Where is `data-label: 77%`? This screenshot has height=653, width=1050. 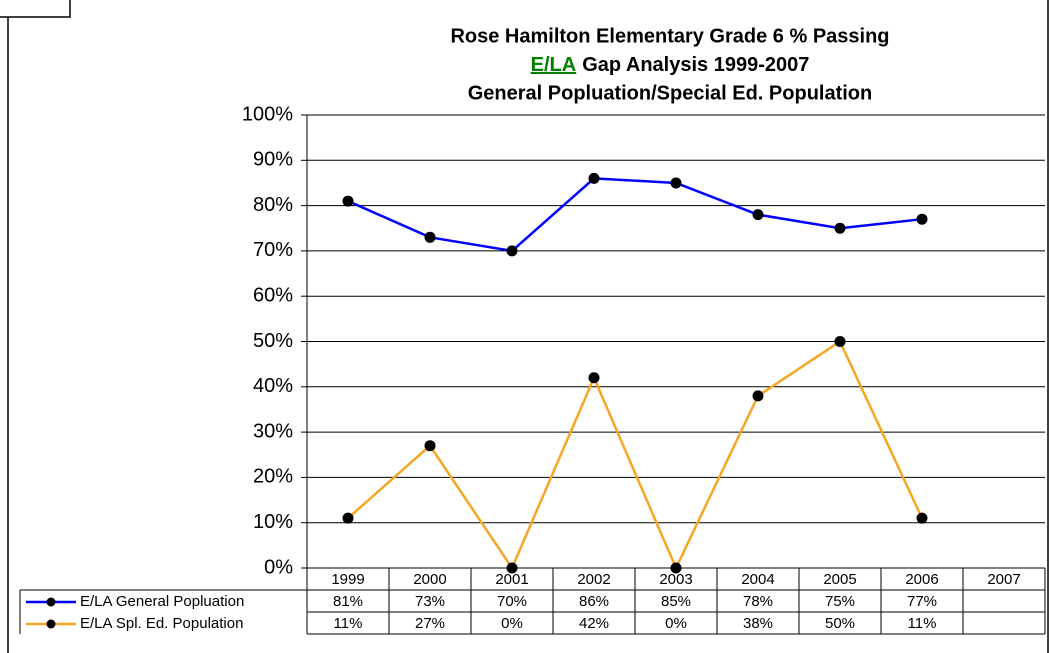 data-label: 77% is located at coordinates (922, 601).